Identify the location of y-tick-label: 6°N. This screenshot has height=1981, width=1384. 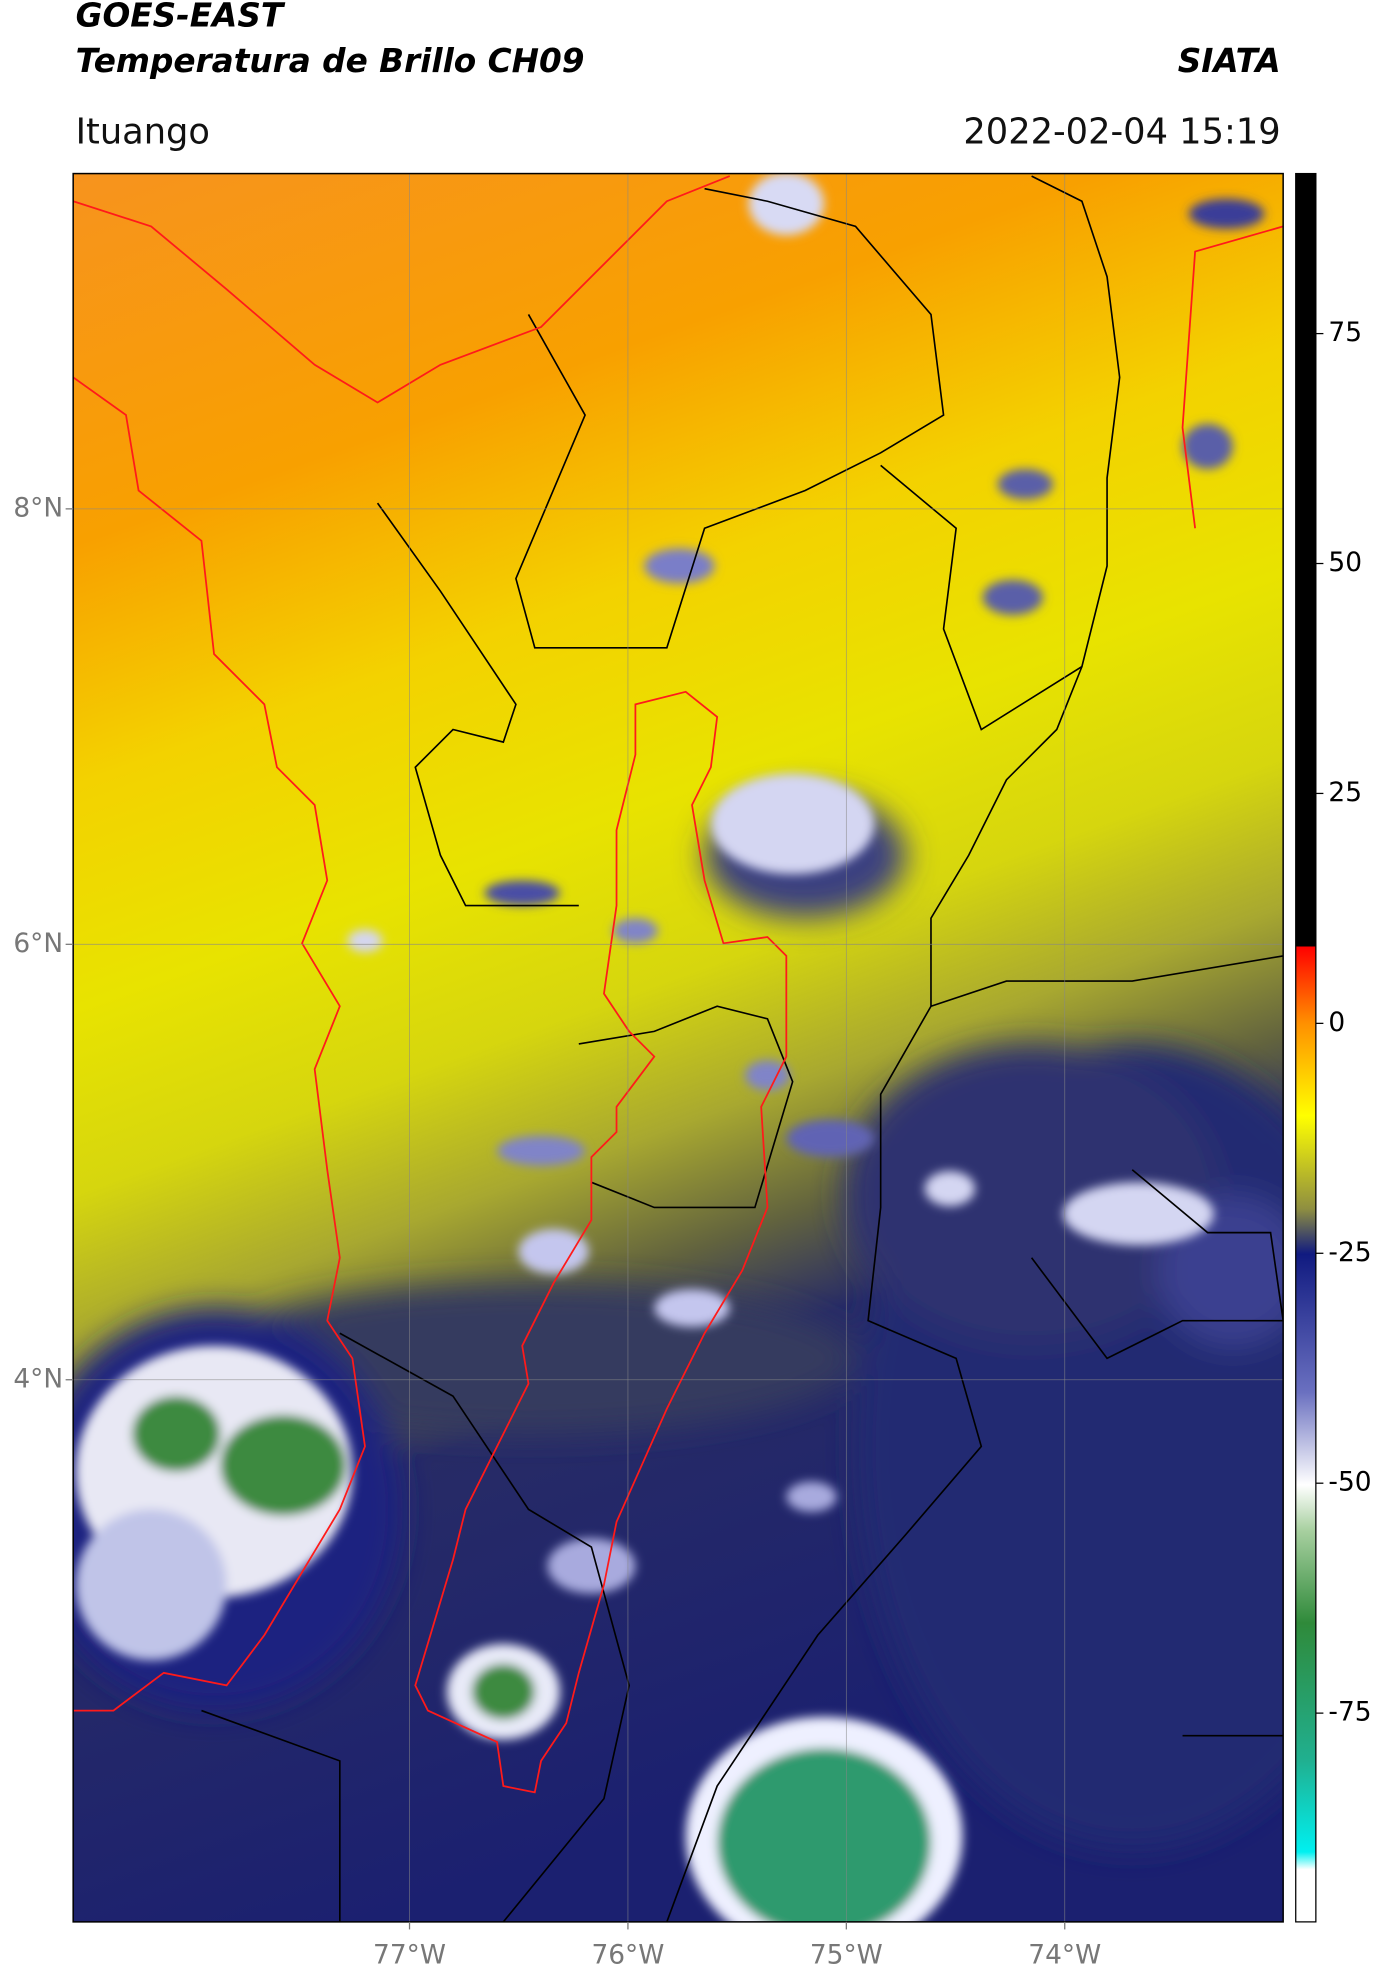
(38, 943).